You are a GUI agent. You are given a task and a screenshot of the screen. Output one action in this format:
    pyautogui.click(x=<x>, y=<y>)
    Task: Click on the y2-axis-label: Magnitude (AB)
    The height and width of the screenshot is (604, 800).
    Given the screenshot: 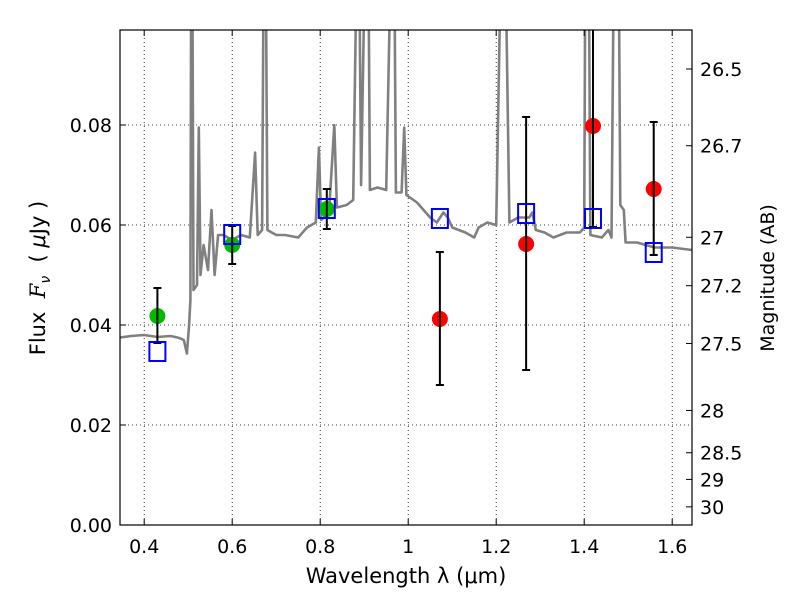 What is the action you would take?
    pyautogui.click(x=768, y=278)
    